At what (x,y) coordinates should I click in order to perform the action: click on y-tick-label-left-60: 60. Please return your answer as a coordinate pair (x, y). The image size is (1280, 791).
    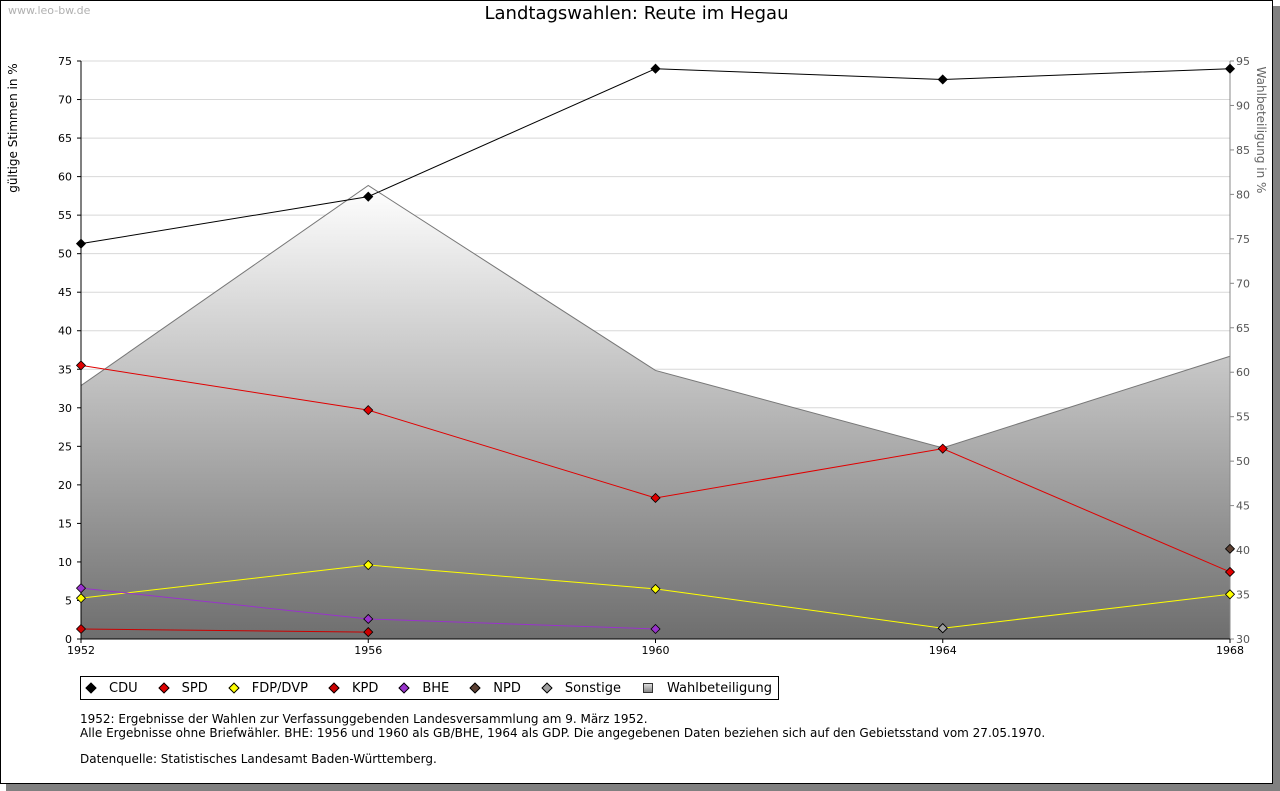
    Looking at the image, I should click on (65, 177).